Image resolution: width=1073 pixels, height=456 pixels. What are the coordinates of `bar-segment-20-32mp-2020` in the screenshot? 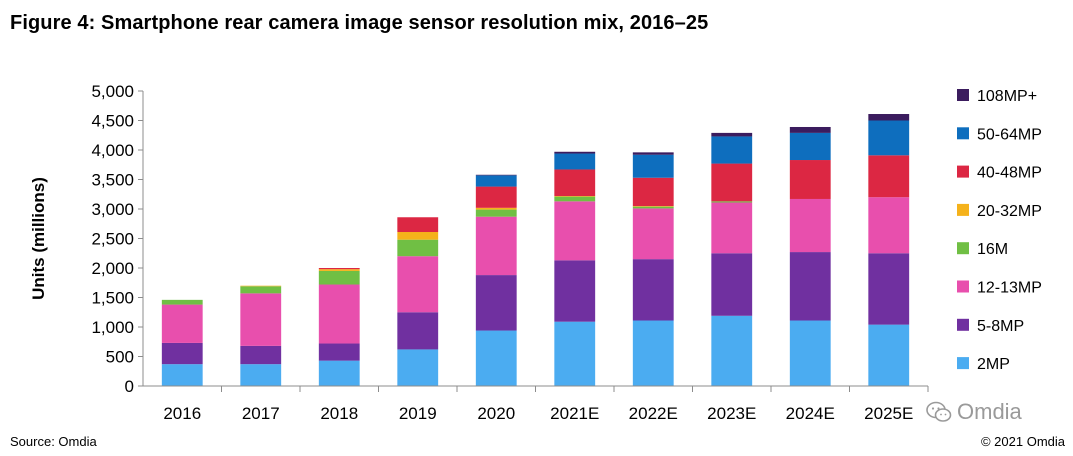 It's located at (496, 208).